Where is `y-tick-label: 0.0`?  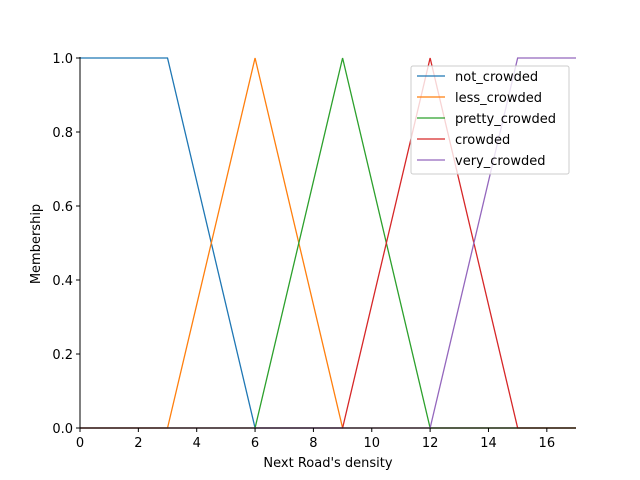 y-tick-label: 0.0 is located at coordinates (62, 429).